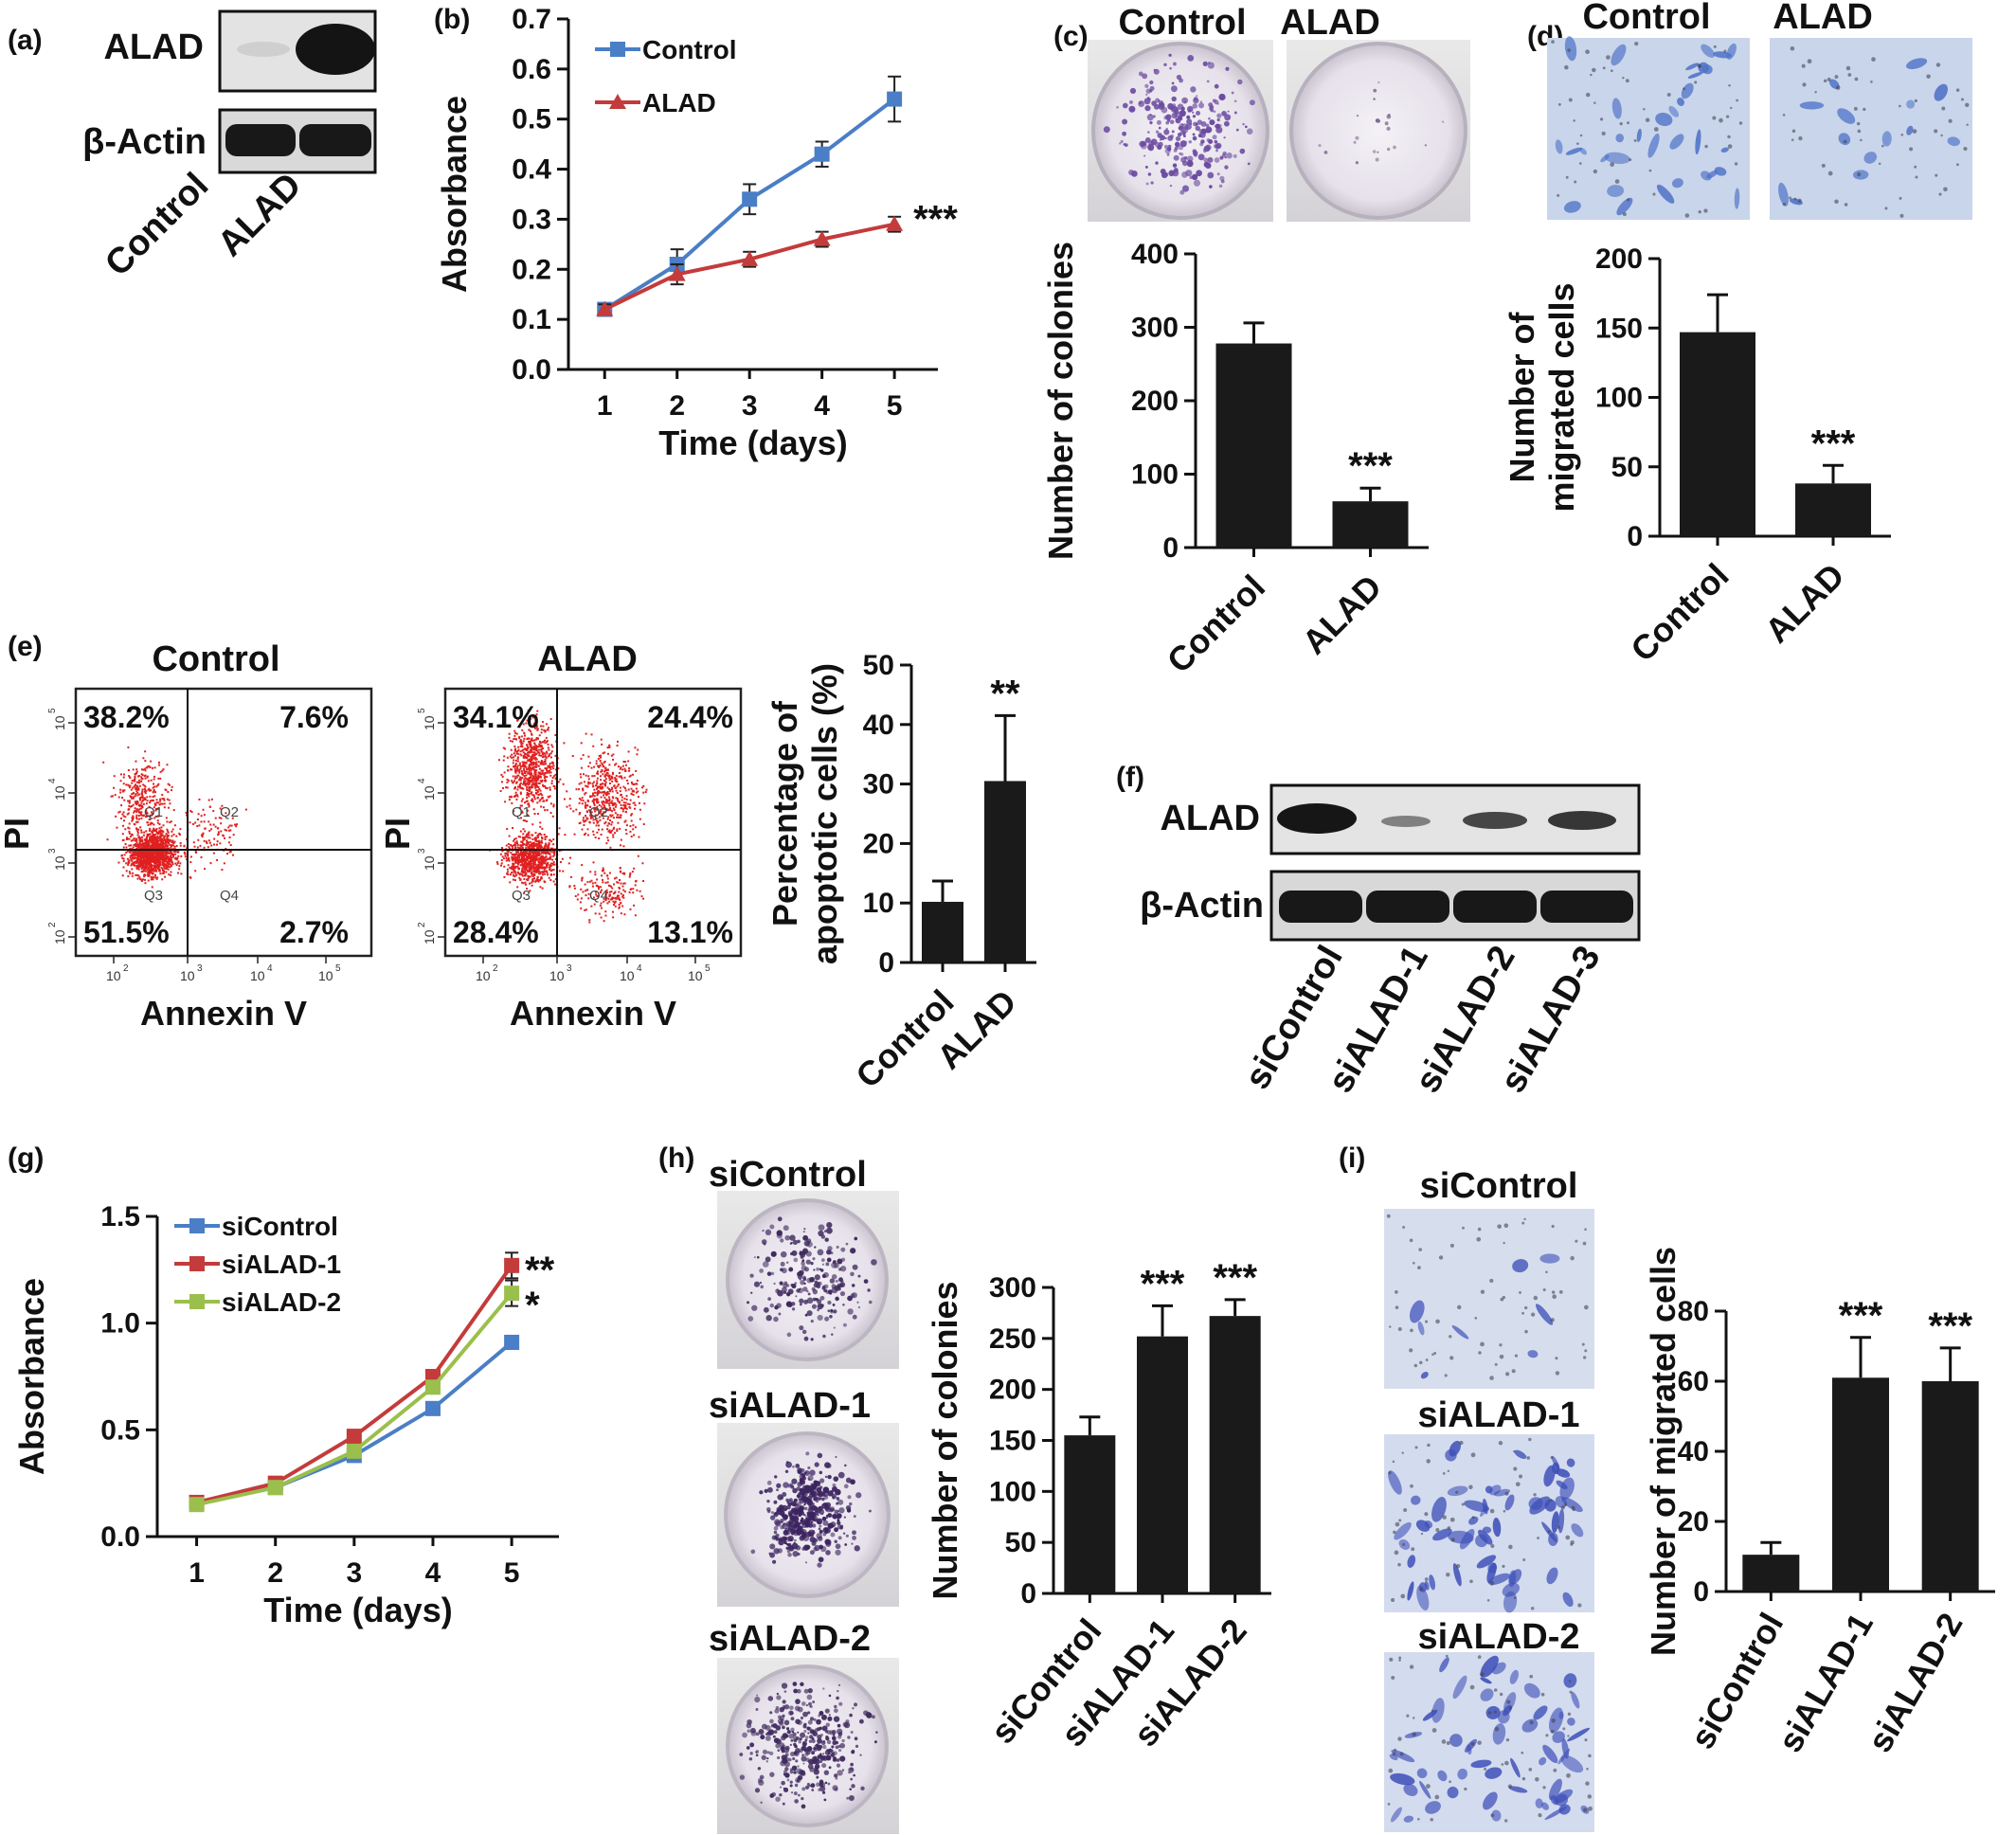 The image size is (2016, 1835). I want to click on blot-a-lane-control: Control, so click(157, 225).